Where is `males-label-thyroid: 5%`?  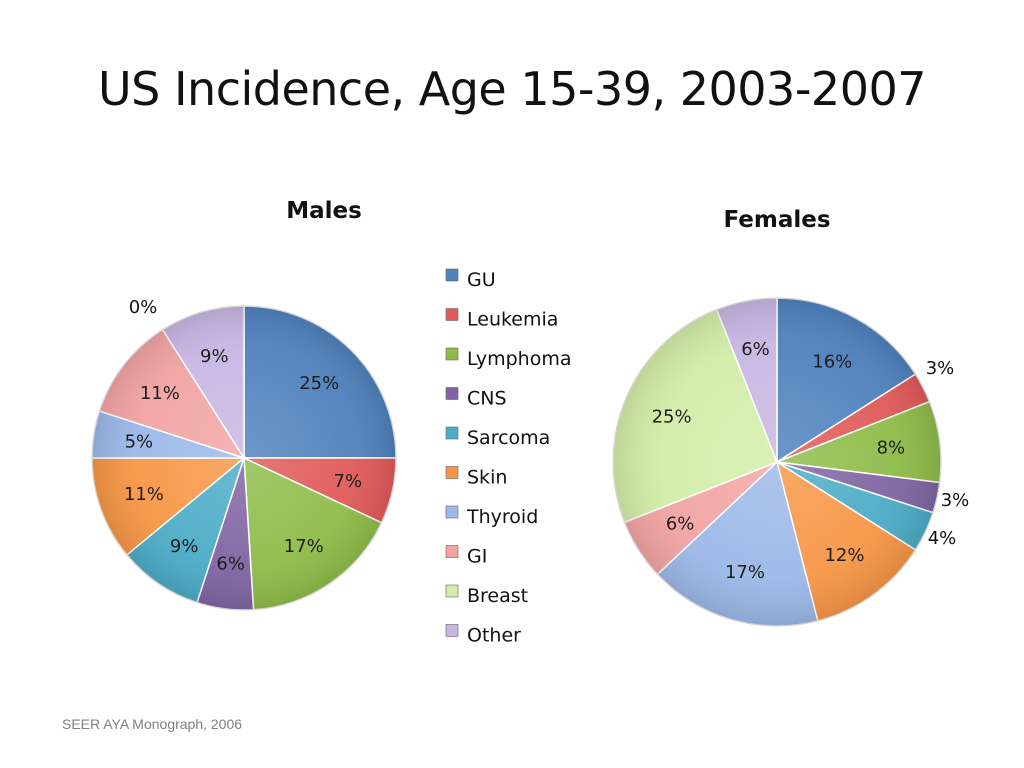 males-label-thyroid: 5% is located at coordinates (139, 441).